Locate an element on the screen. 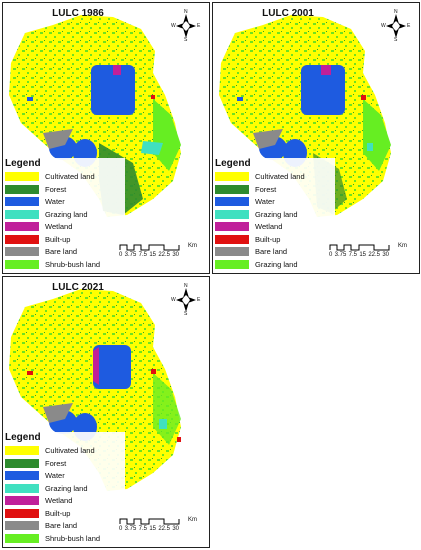  compass-n: N is located at coordinates (186, 286).